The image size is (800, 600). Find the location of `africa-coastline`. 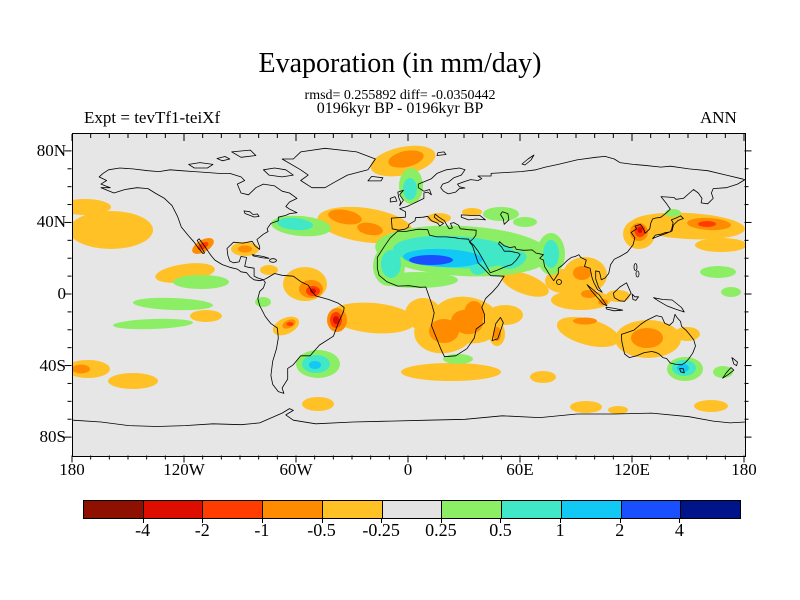

africa-coastline is located at coordinates (440, 293).